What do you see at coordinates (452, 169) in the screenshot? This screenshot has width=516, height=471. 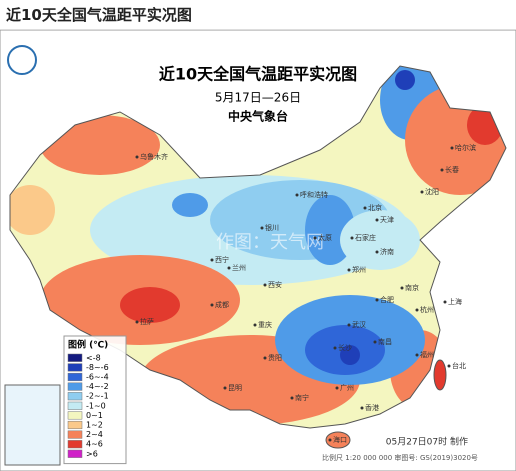 I see `city-label: 长春` at bounding box center [452, 169].